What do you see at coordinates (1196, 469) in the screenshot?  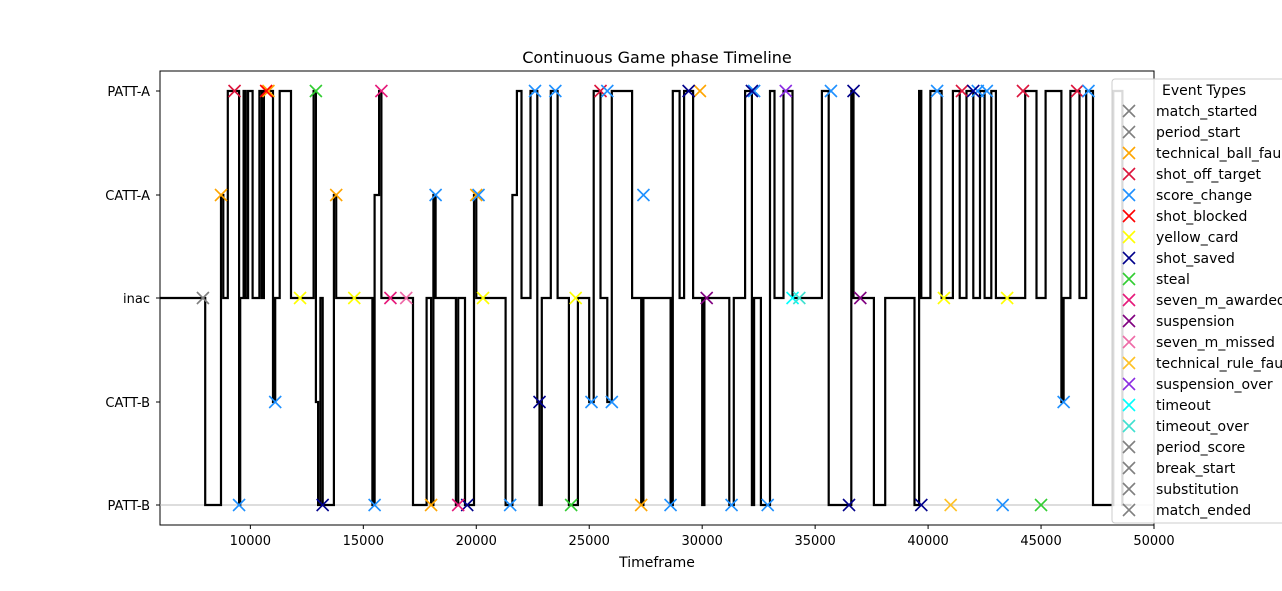 I see `legend-label: break_start` at bounding box center [1196, 469].